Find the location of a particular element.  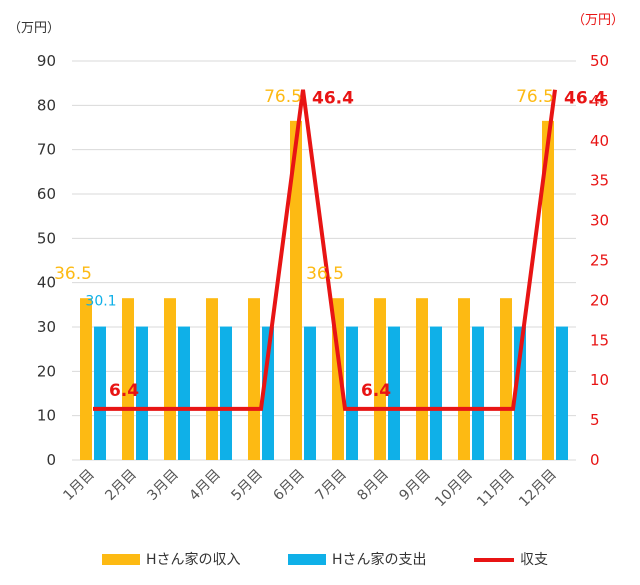

legend-balance-label: 収支 is located at coordinates (534, 560).